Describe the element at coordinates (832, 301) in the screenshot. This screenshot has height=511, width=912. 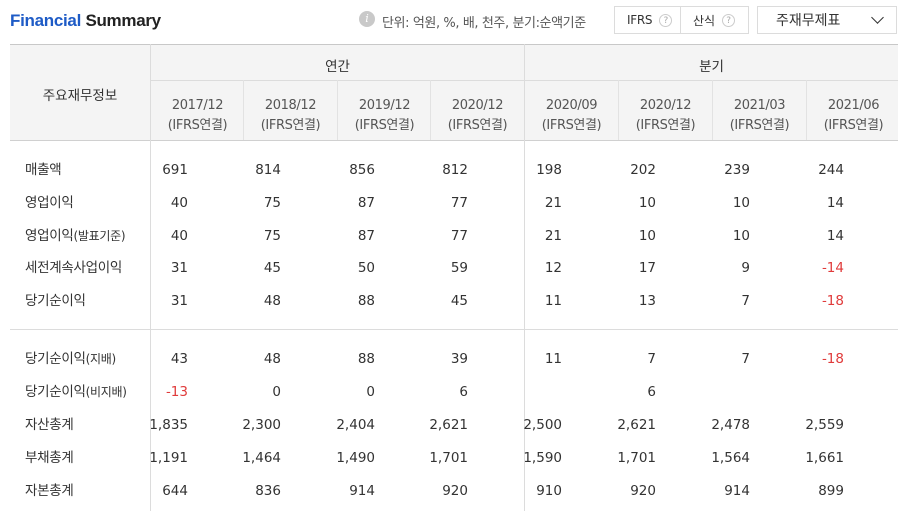
I see `table-cell: -18` at that location.